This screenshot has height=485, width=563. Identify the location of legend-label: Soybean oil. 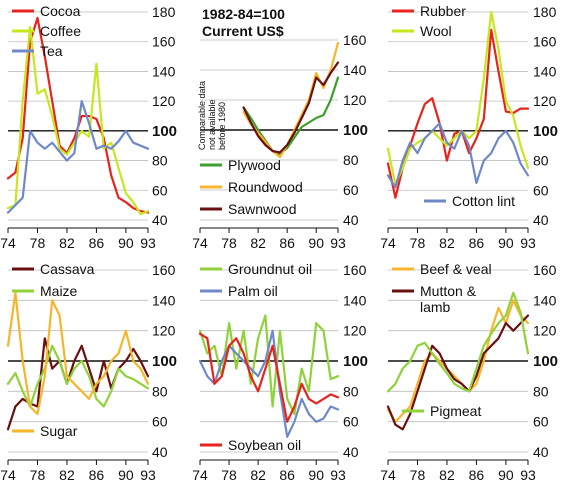
(264, 445).